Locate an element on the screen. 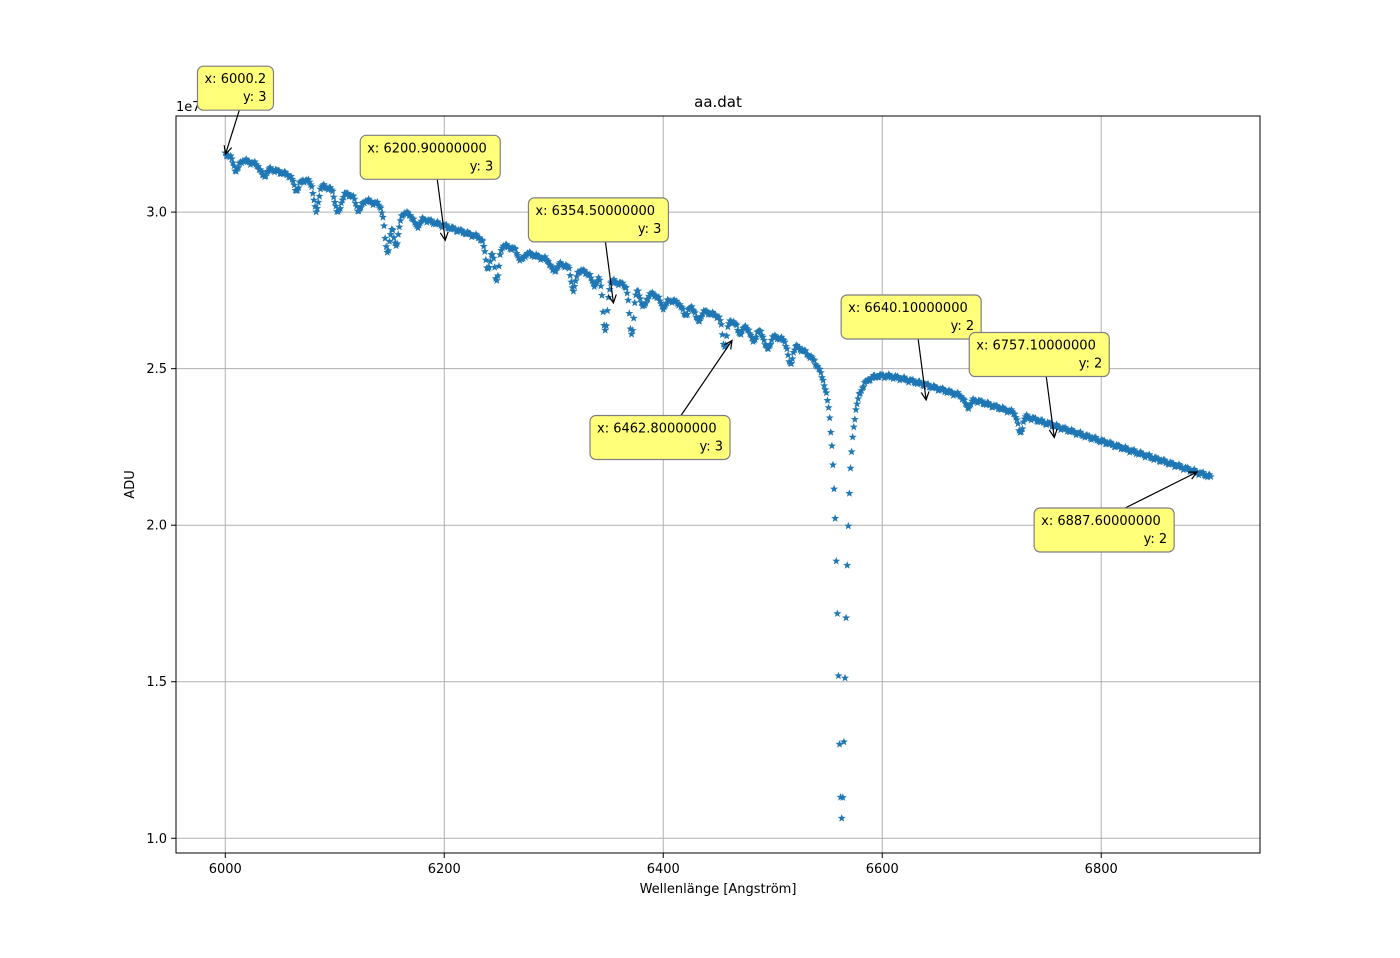 This screenshot has height=958, width=1400. x-axis-label: Wellenlänge [Angström] is located at coordinates (718, 889).